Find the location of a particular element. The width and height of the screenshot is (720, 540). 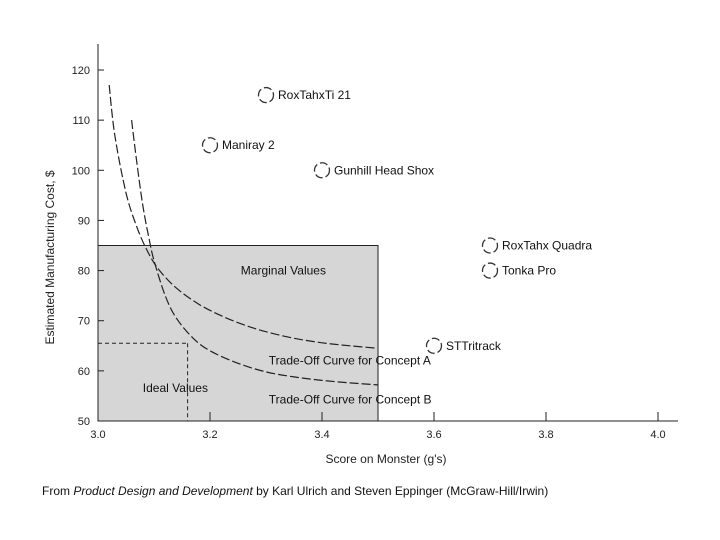

product-label: STTritrack is located at coordinates (474, 346).